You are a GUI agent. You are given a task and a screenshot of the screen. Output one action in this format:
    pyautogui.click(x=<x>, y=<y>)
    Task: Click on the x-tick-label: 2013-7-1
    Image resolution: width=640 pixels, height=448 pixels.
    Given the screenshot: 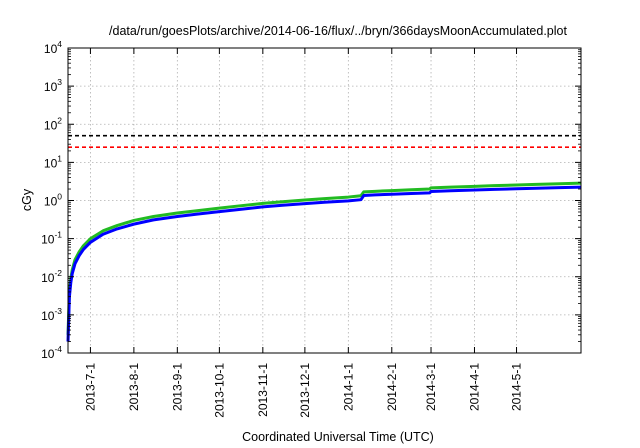 What is the action you would take?
    pyautogui.click(x=90, y=387)
    